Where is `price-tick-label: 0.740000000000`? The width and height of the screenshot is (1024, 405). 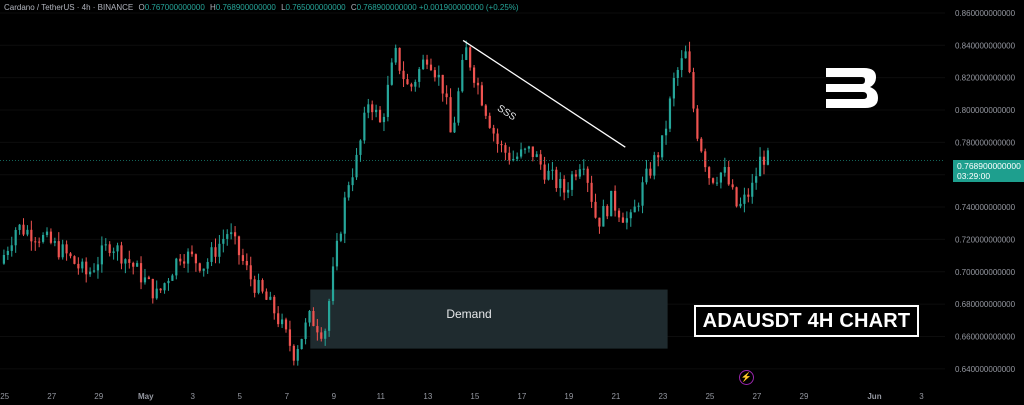 price-tick-label: 0.740000000000 is located at coordinates (985, 207).